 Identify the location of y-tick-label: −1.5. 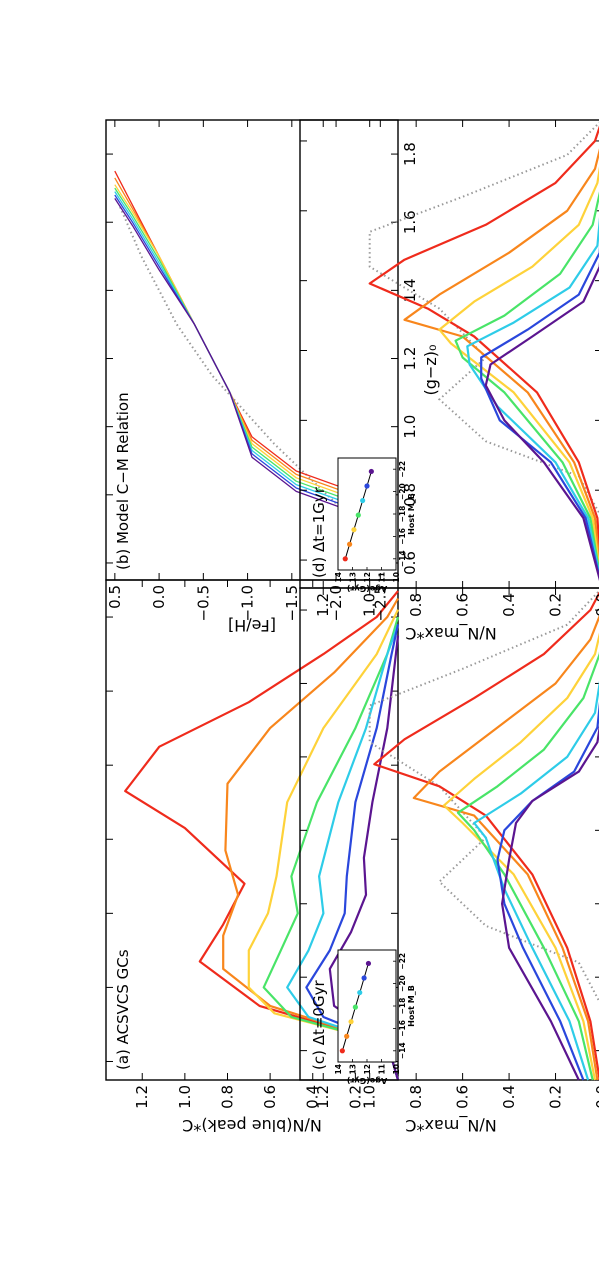
(292, 603).